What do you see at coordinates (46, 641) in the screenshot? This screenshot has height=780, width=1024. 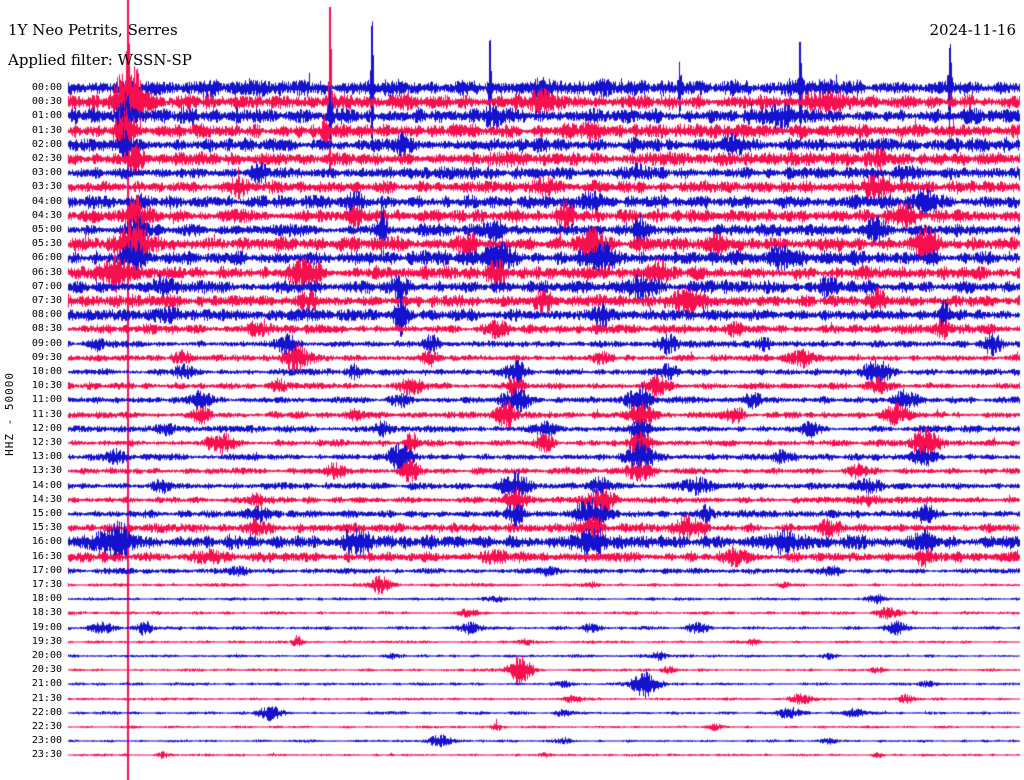 I see `time-label: 19:30` at bounding box center [46, 641].